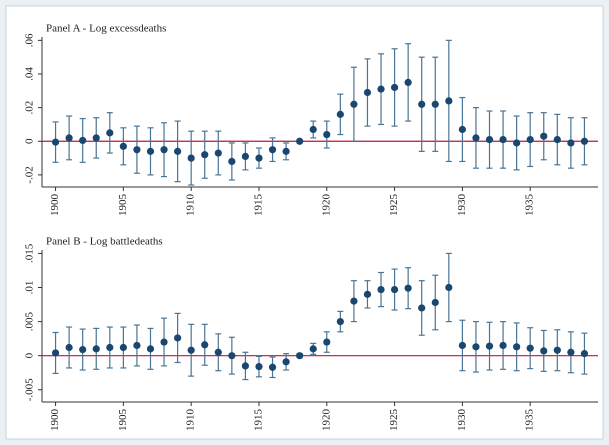 The image size is (609, 445). Describe the element at coordinates (30, 253) in the screenshot. I see `y-tick-label: .015` at that location.